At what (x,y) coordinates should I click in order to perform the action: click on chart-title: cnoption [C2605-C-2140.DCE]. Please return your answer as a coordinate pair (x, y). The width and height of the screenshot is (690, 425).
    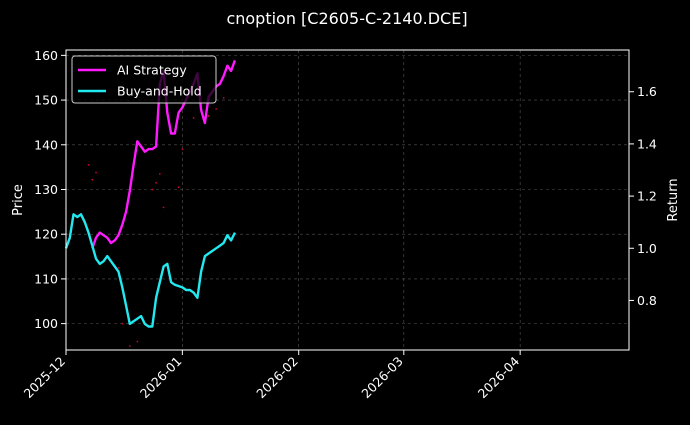
    Looking at the image, I should click on (346, 18).